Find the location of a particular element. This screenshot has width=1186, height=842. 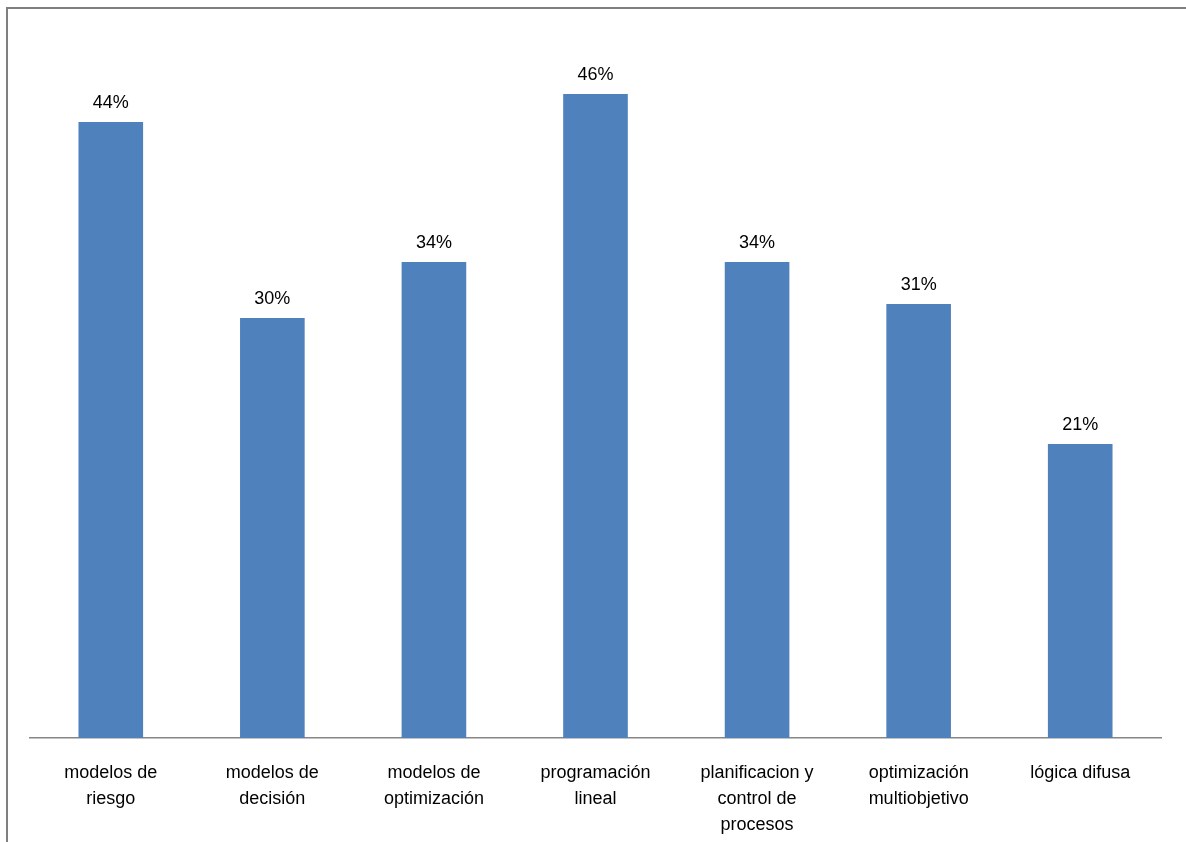

data-label: 21% is located at coordinates (1080, 423).